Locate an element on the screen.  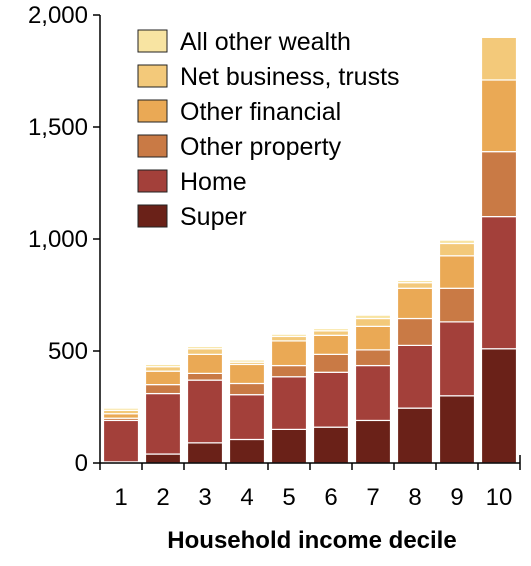
y-ticks: 0 500 1,000 1,500 2,000 is located at coordinates (64, 239).